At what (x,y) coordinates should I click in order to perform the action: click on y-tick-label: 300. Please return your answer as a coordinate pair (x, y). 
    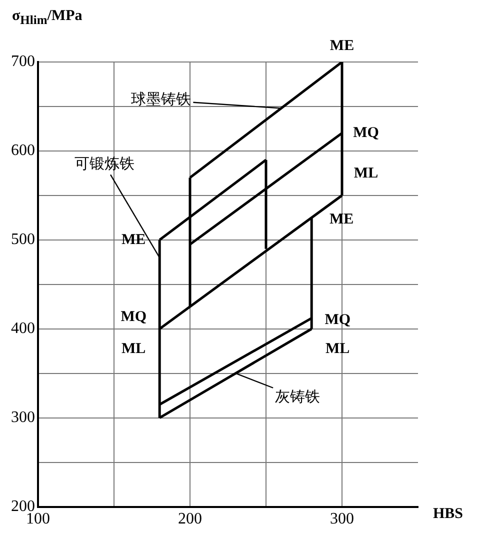
    Looking at the image, I should click on (23, 417).